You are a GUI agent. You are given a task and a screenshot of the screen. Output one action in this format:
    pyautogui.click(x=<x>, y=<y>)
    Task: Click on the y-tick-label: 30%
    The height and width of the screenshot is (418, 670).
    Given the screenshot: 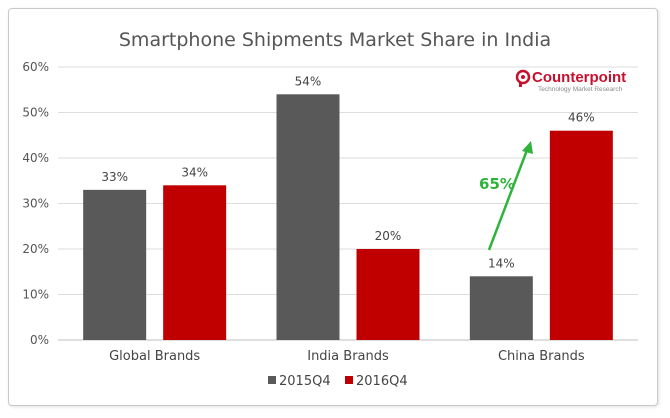 What is the action you would take?
    pyautogui.click(x=35, y=204)
    